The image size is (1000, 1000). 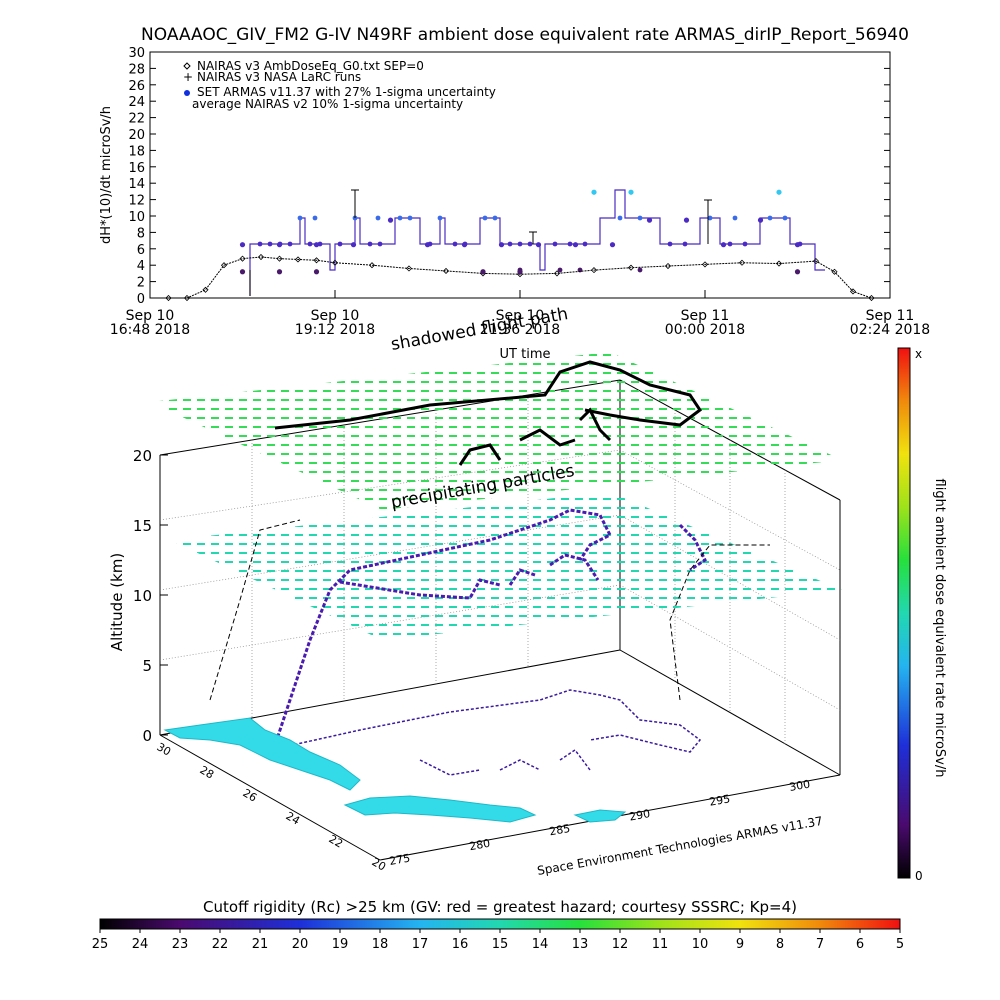 I want to click on cutoff-tick-label: 10, so click(x=700, y=944).